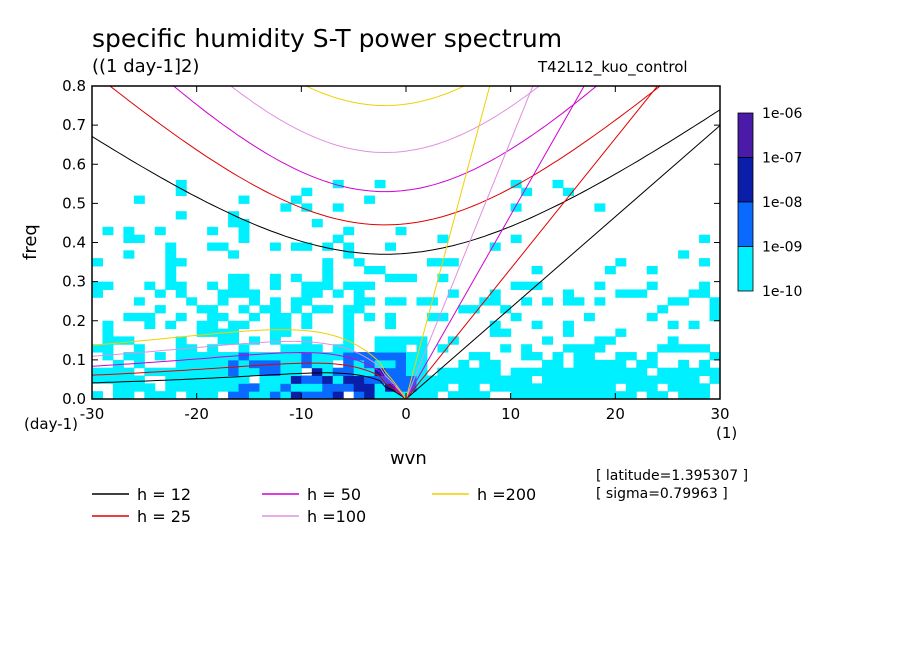 The height and width of the screenshot is (654, 904). What do you see at coordinates (164, 494) in the screenshot?
I see `legend-label: h = 12` at bounding box center [164, 494].